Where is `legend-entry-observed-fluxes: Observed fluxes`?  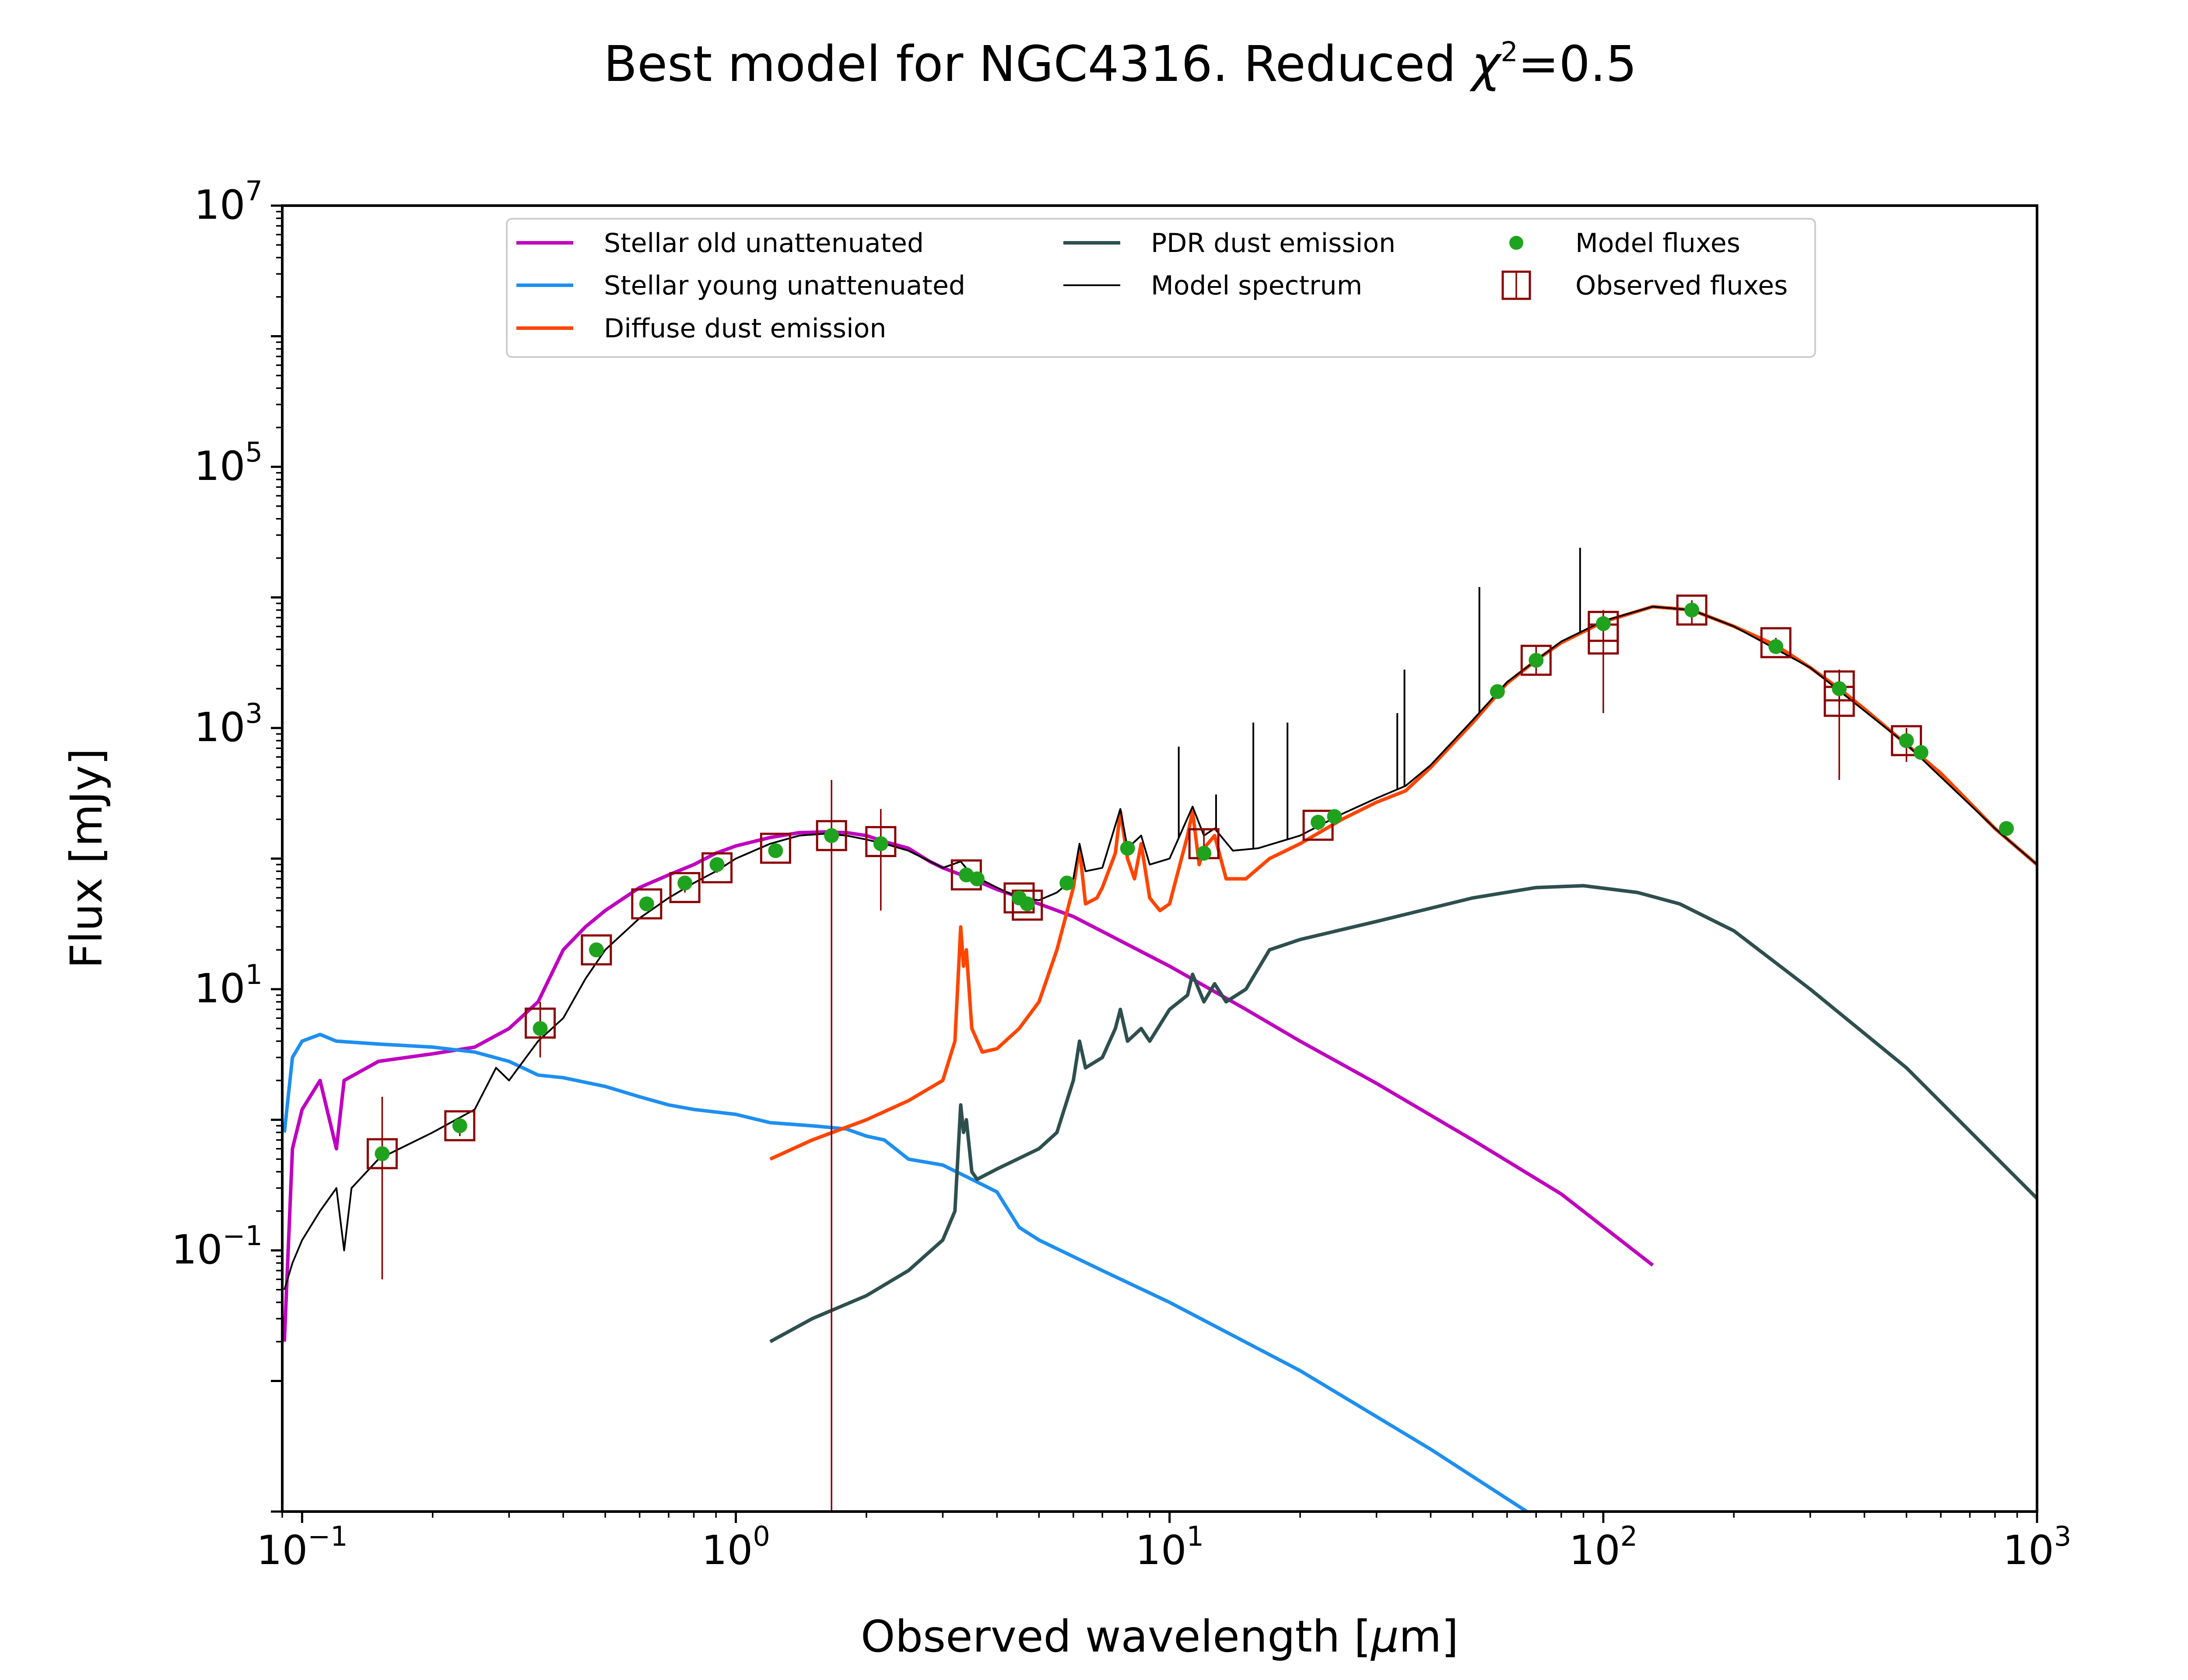
legend-entry-observed-fluxes: Observed fluxes is located at coordinates (1645, 285).